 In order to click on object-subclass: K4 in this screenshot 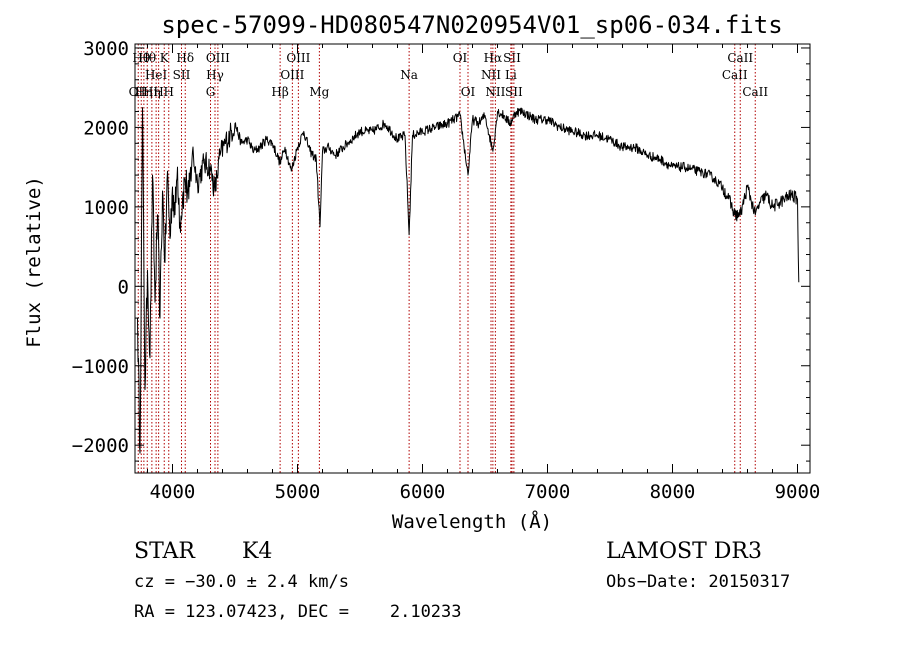, I will do `click(257, 551)`.